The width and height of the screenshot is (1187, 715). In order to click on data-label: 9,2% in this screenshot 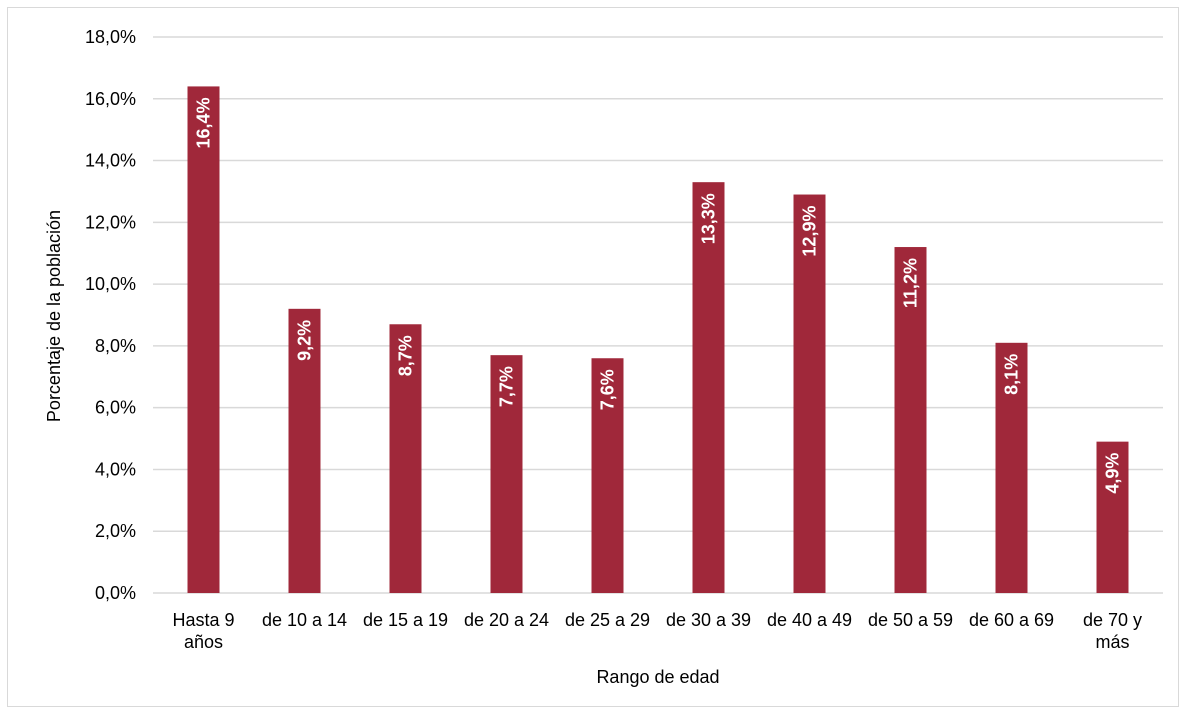, I will do `click(305, 340)`.